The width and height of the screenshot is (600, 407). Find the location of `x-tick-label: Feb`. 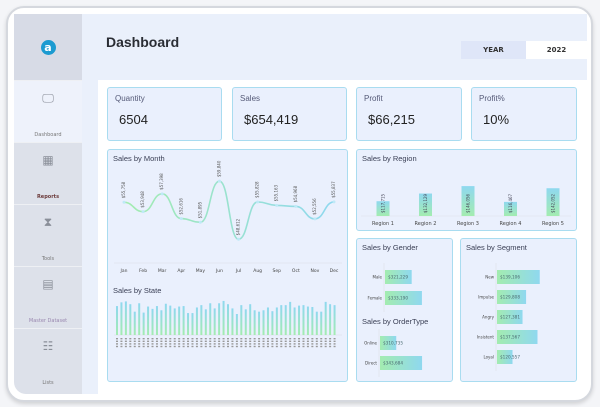

x-tick-label: Feb is located at coordinates (143, 271).